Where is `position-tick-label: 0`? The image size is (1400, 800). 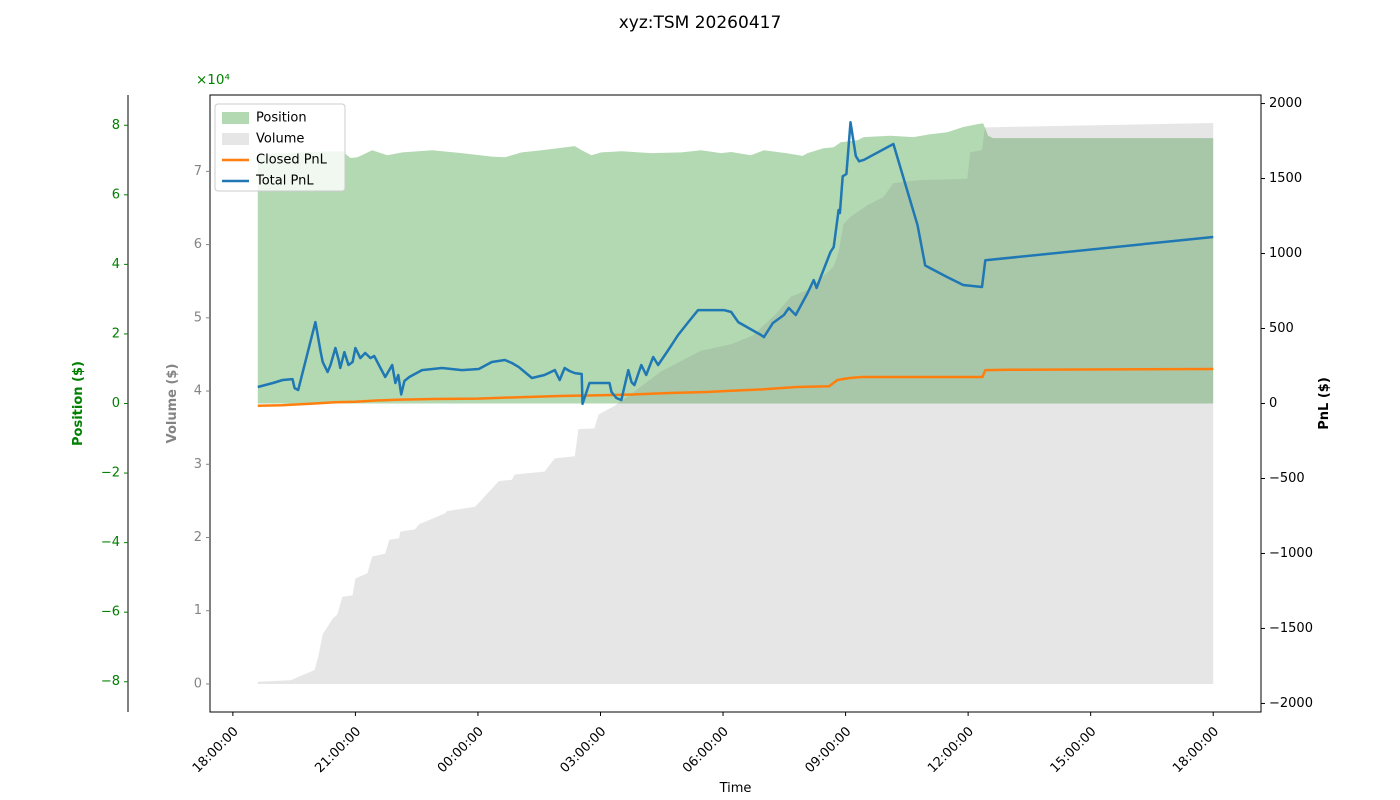
position-tick-label: 0 is located at coordinates (116, 403).